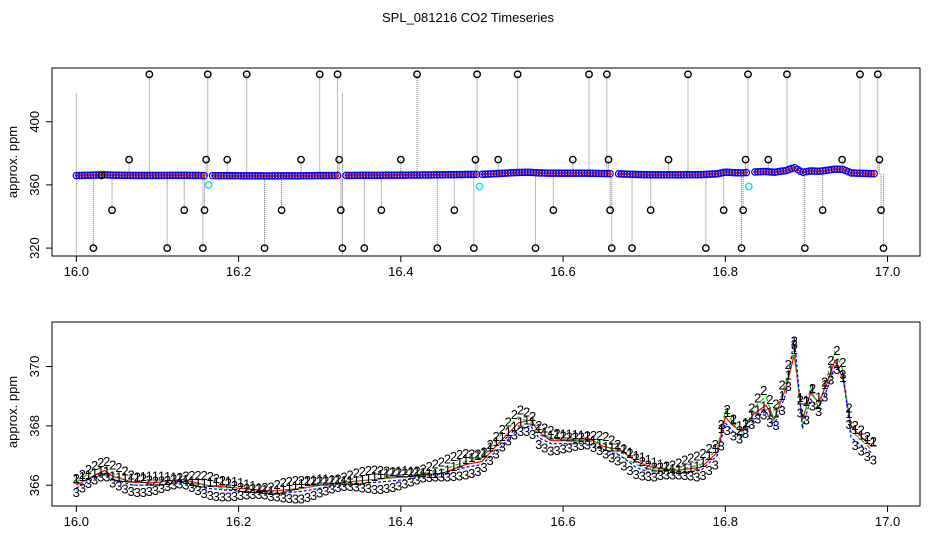 The width and height of the screenshot is (936, 540). Describe the element at coordinates (478, 186) in the screenshot. I see `raw-co2-flagged-points` at that location.